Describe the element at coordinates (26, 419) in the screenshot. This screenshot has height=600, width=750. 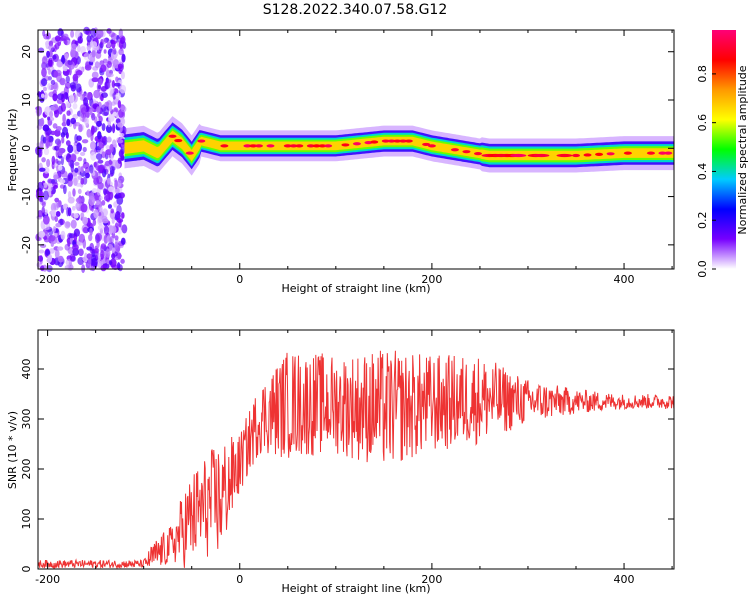
I see `snr-y-tick-label: 300` at that location.